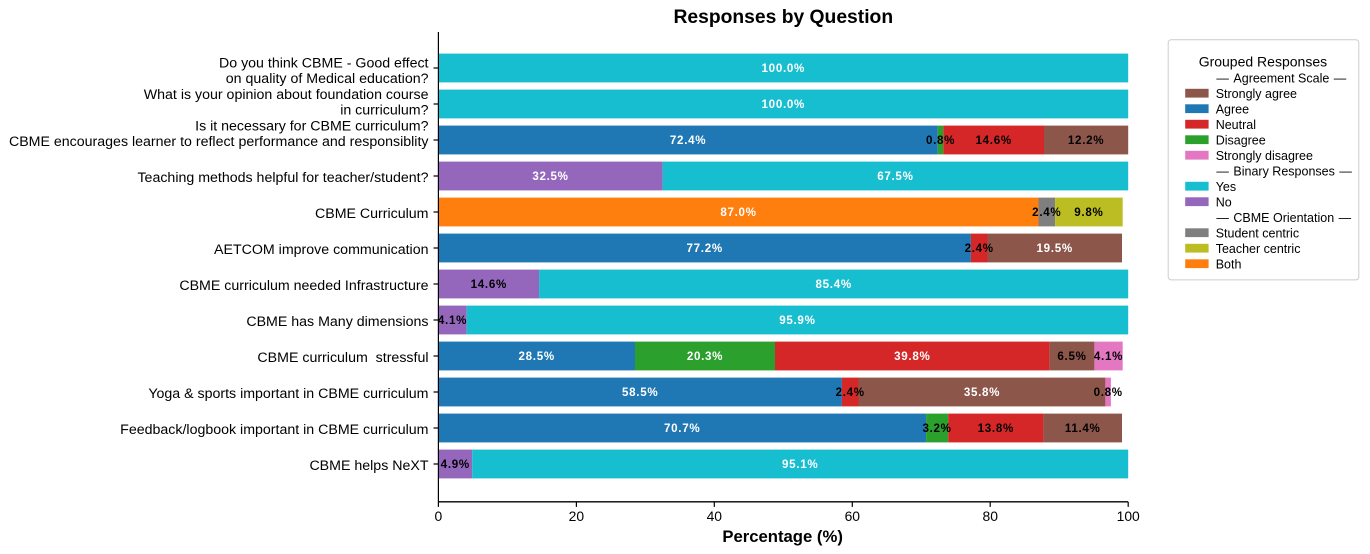 This screenshot has width=1370, height=554. Describe the element at coordinates (372, 214) in the screenshot. I see `svg-text: CBME Curriculum` at that location.